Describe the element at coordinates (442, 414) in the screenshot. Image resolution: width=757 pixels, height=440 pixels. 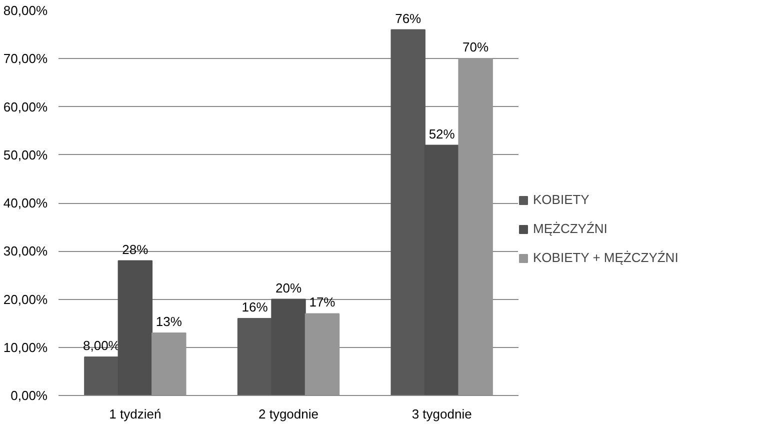
I see `x-tick-label: 3 tygodnie` at that location.